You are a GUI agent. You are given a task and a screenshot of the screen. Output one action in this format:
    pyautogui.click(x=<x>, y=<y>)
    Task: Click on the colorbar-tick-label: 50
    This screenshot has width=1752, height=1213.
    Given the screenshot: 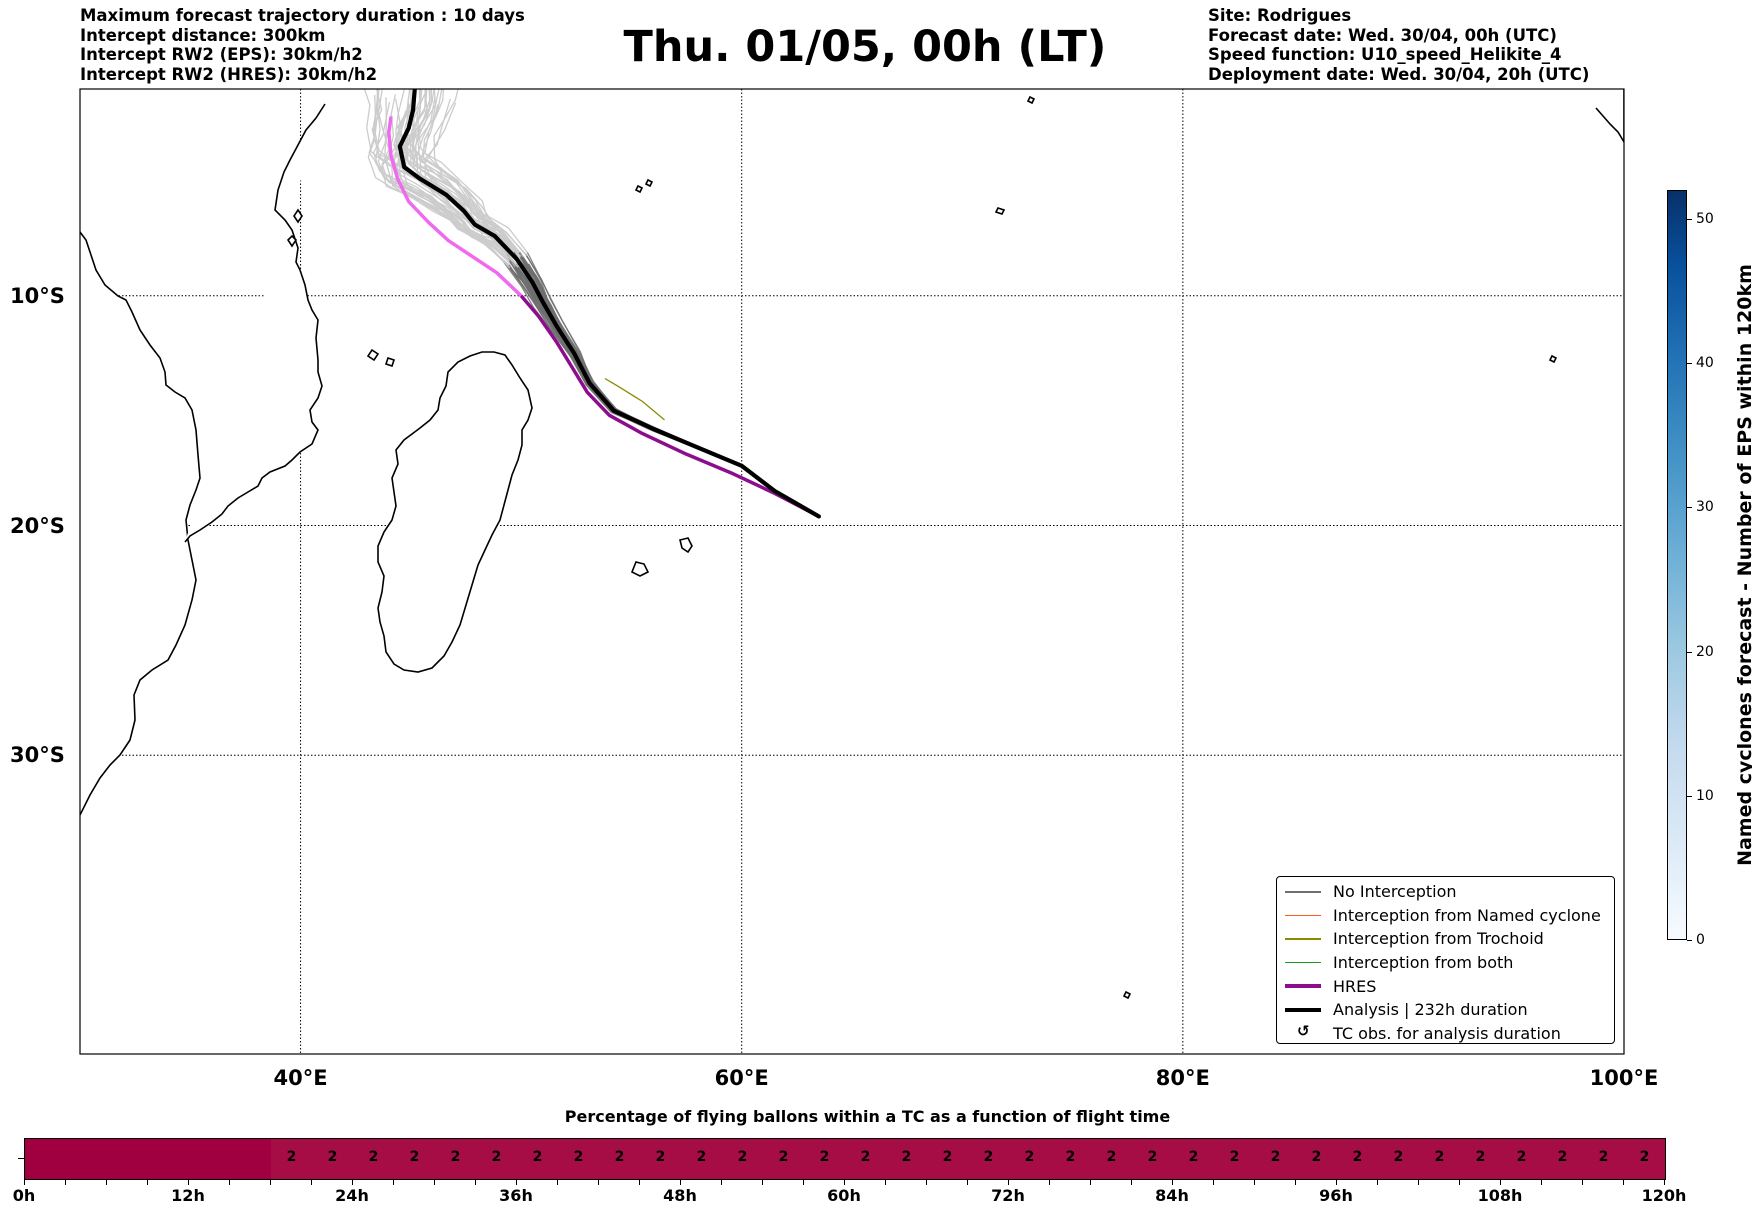 What is the action you would take?
    pyautogui.click(x=1705, y=218)
    